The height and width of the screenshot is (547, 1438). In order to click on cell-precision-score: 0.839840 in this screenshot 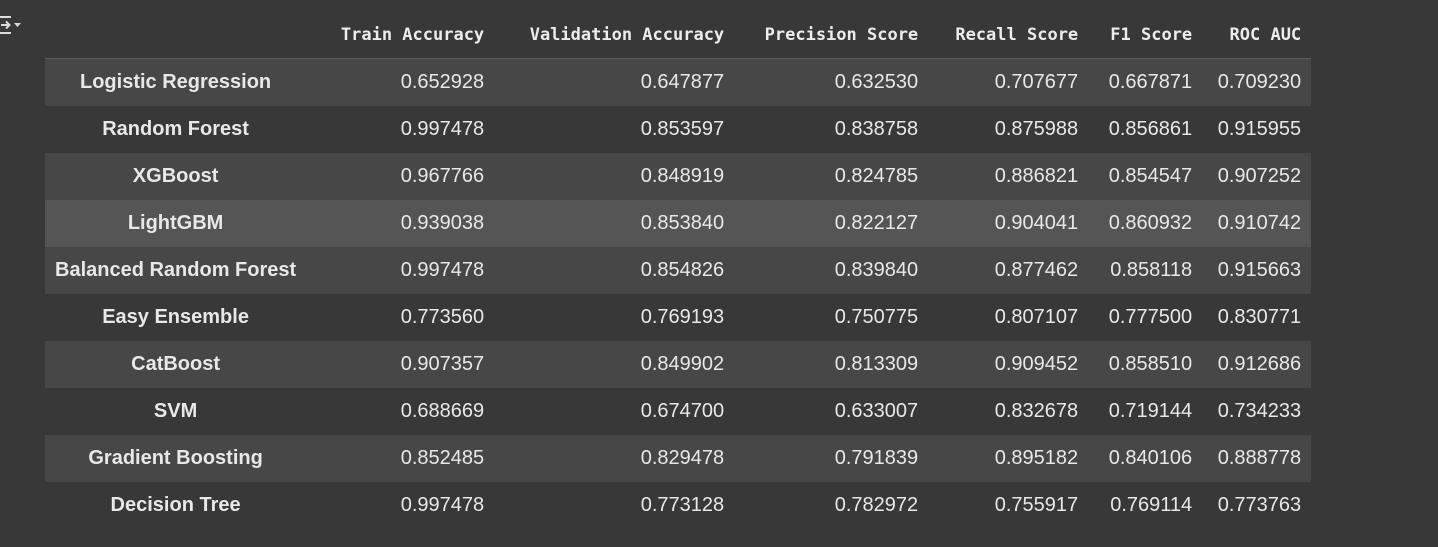, I will do `click(876, 270)`.